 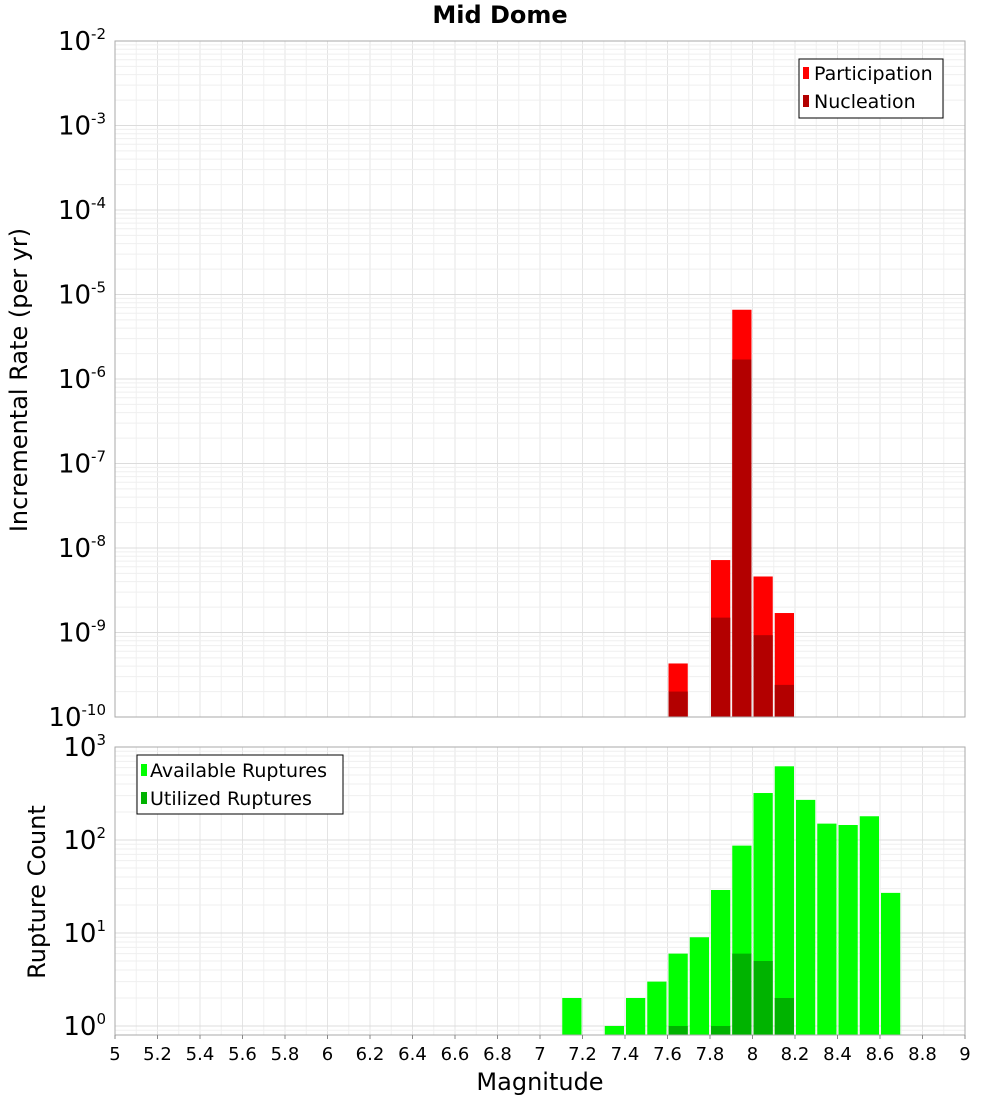 What do you see at coordinates (412, 1054) in the screenshot?
I see `x-tick-label: 6.4` at bounding box center [412, 1054].